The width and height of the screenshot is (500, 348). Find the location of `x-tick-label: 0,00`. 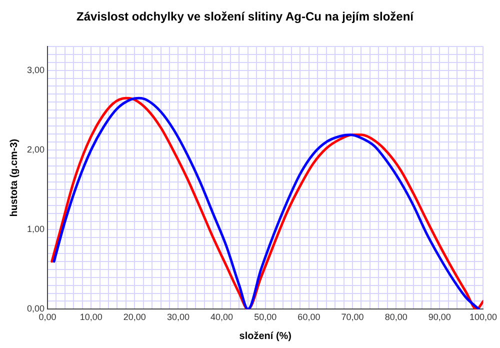

x-tick-label: 0,00 is located at coordinates (47, 317).